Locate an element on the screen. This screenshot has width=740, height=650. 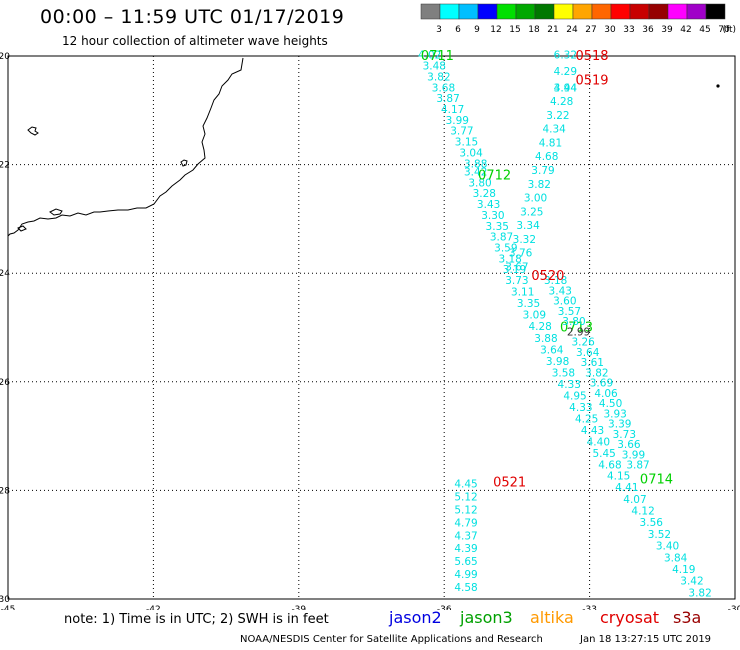
colorbar-unit: (ft) is located at coordinates (729, 30).